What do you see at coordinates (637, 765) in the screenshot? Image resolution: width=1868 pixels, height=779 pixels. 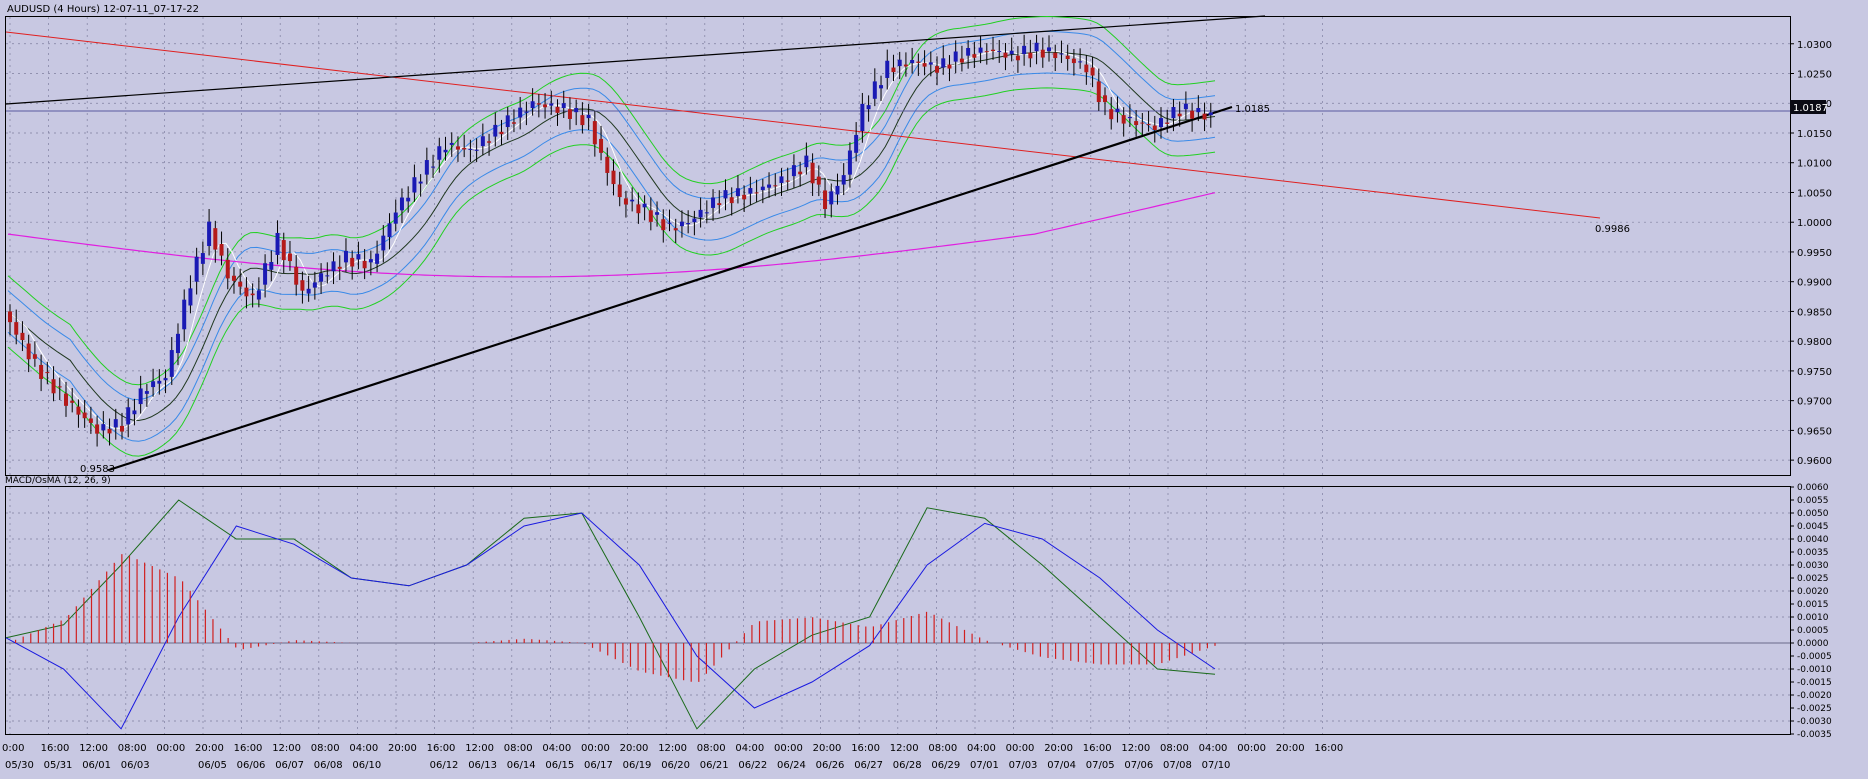 I see `date-tick-label: 06/19` at bounding box center [637, 765].